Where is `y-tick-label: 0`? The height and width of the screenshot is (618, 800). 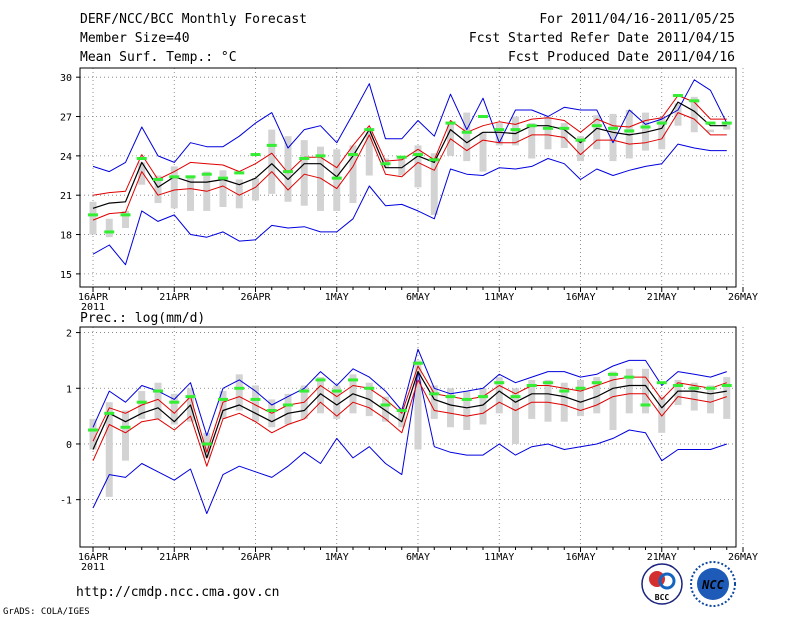 y-tick-label: 0 is located at coordinates (69, 445).